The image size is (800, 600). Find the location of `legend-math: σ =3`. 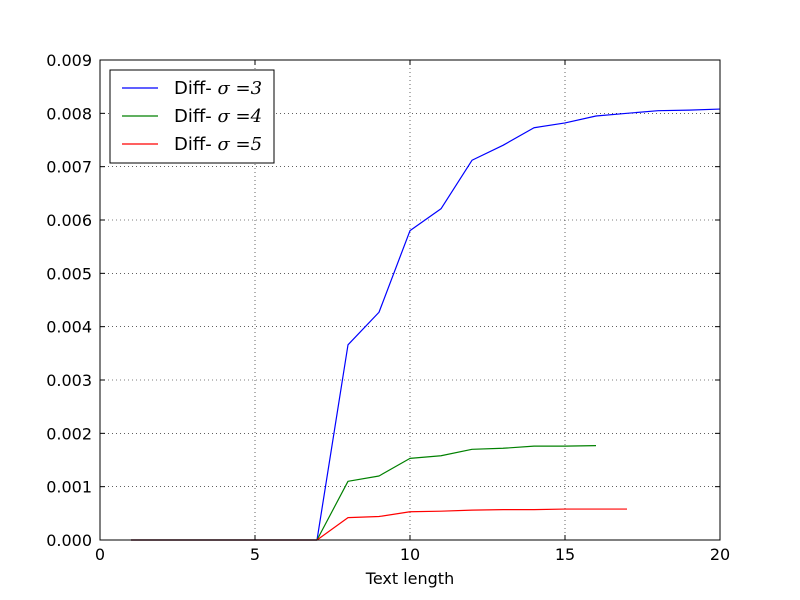

legend-math: σ =3 is located at coordinates (239, 88).